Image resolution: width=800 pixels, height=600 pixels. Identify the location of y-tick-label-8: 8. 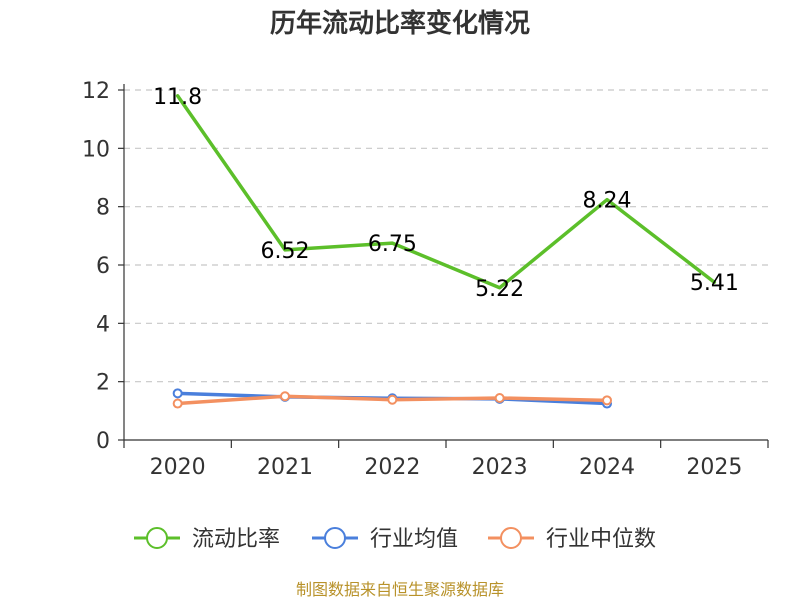
(103, 208).